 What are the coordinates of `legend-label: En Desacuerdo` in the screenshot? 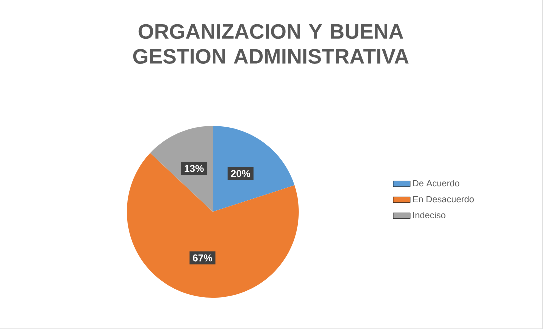 It's located at (443, 199).